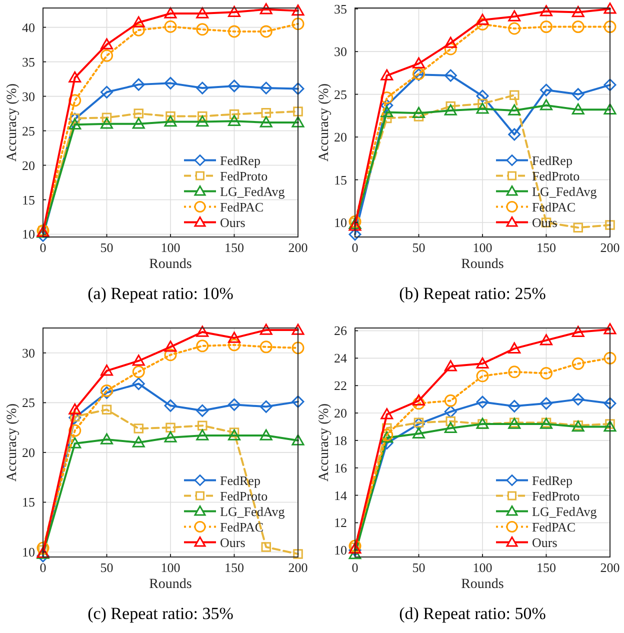 This screenshot has height=633, width=624. What do you see at coordinates (340, 522) in the screenshot?
I see `y-tick-label: 12` at bounding box center [340, 522].